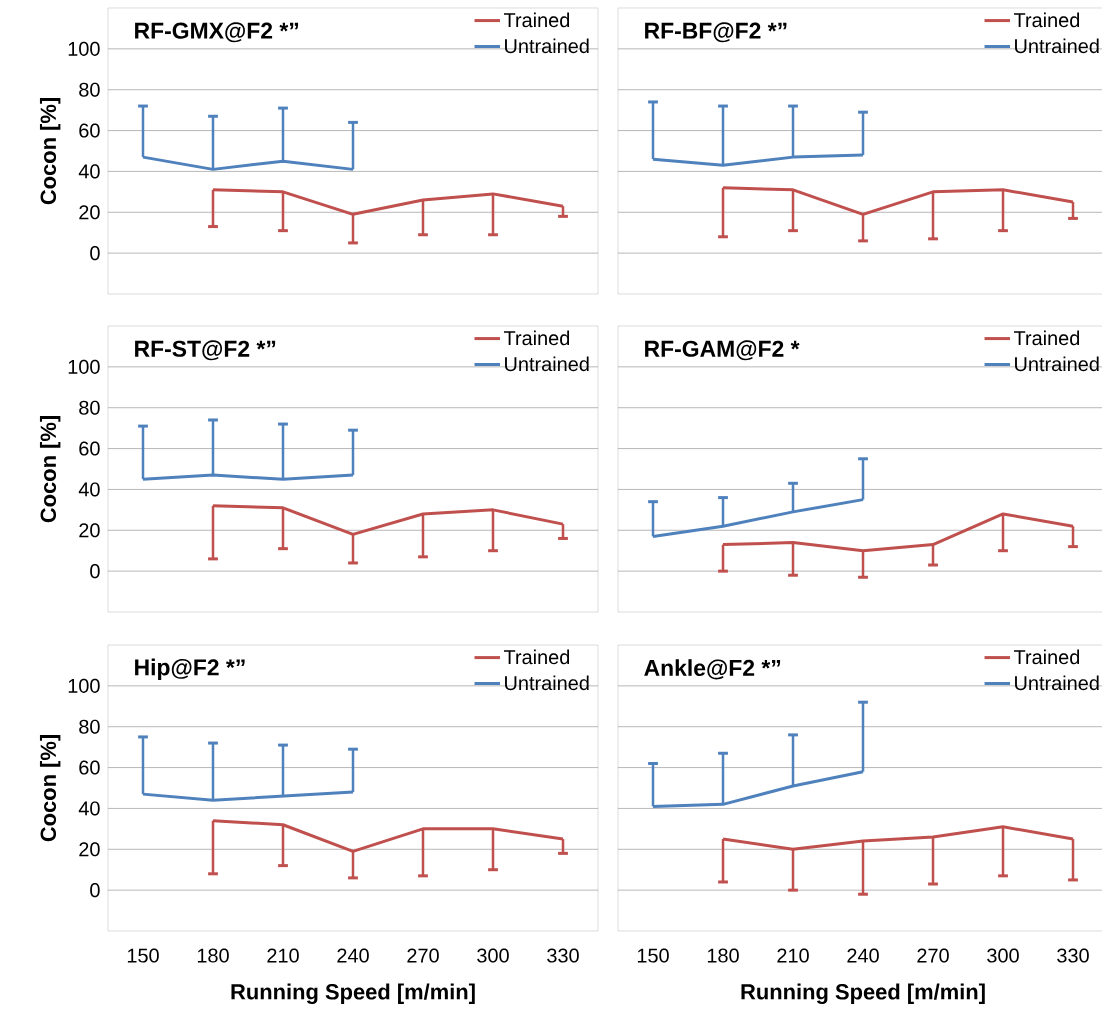  What do you see at coordinates (716, 32) in the screenshot?
I see `text: RF-BF@F2 *”` at bounding box center [716, 32].